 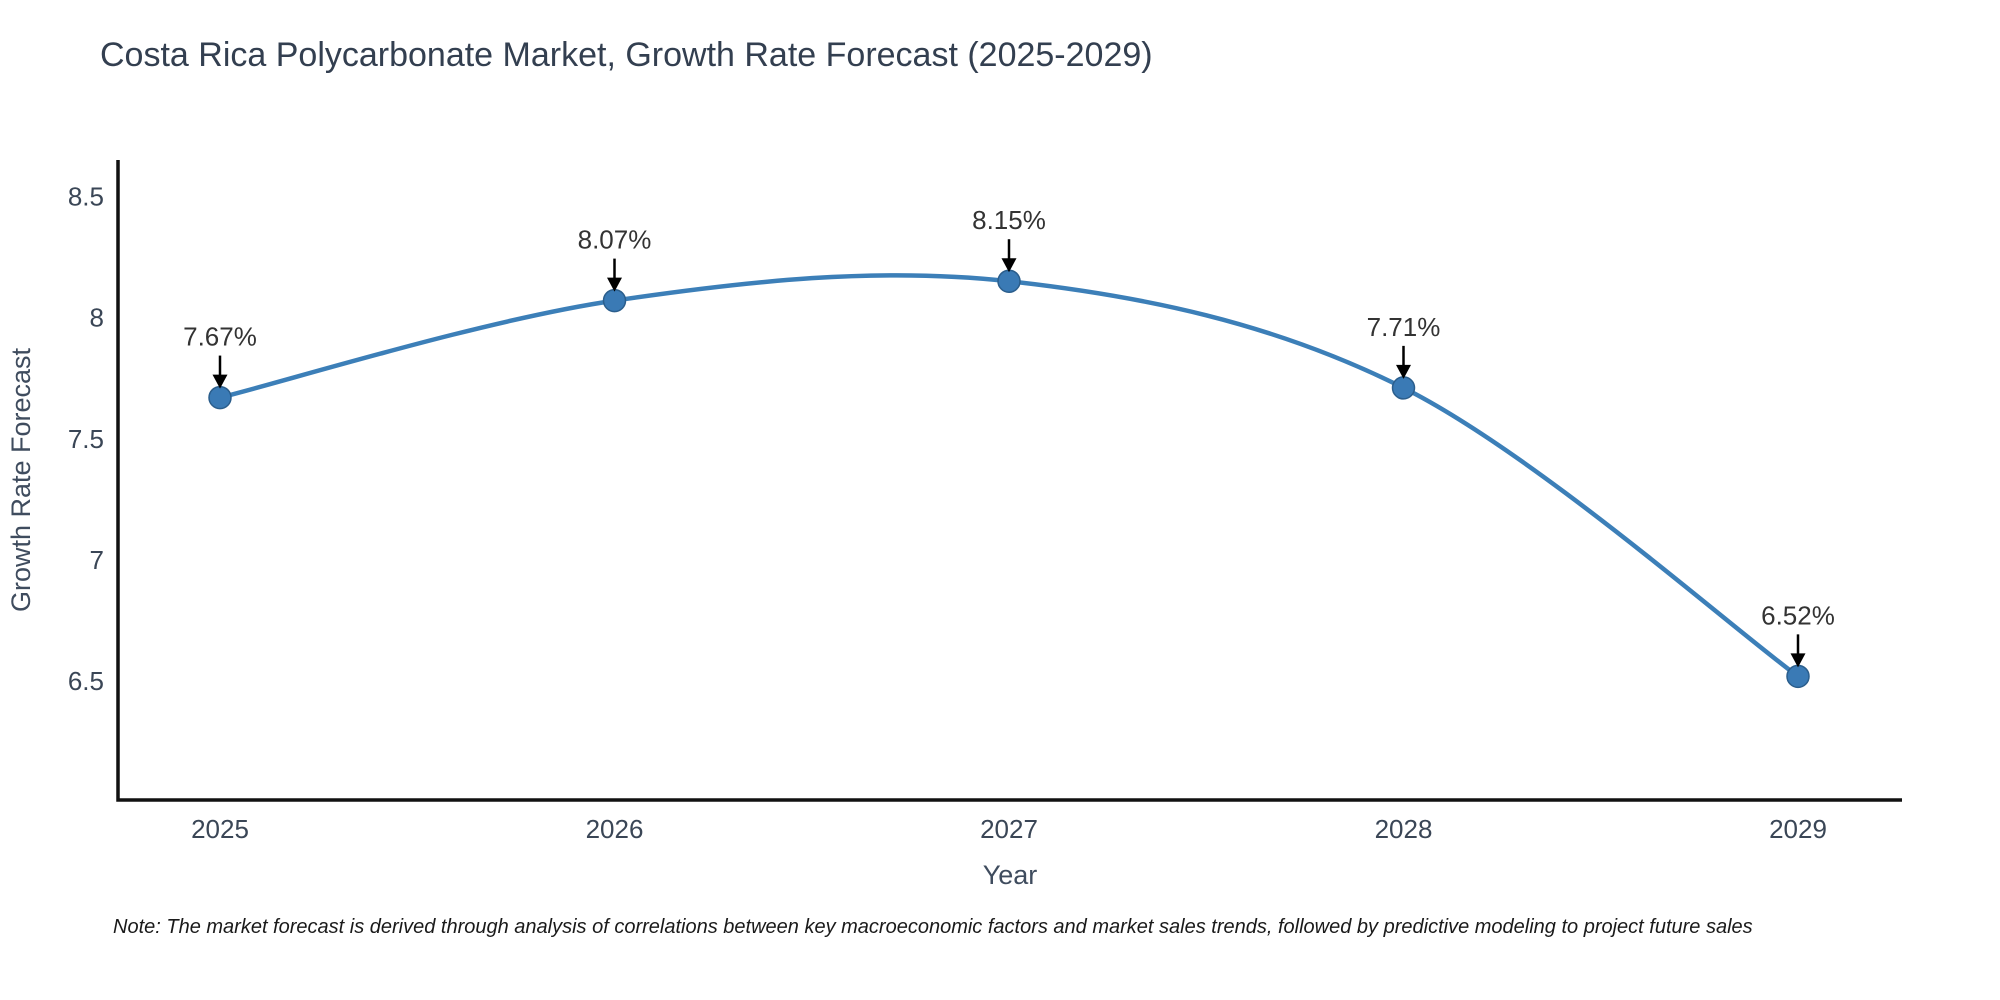 What do you see at coordinates (220, 397) in the screenshot?
I see `data-point-2025` at bounding box center [220, 397].